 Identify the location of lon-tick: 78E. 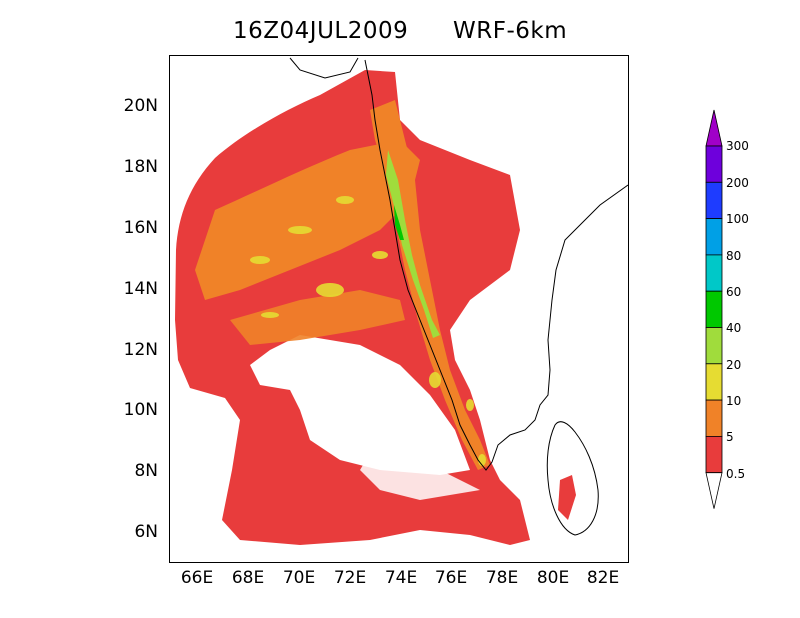
(502, 578).